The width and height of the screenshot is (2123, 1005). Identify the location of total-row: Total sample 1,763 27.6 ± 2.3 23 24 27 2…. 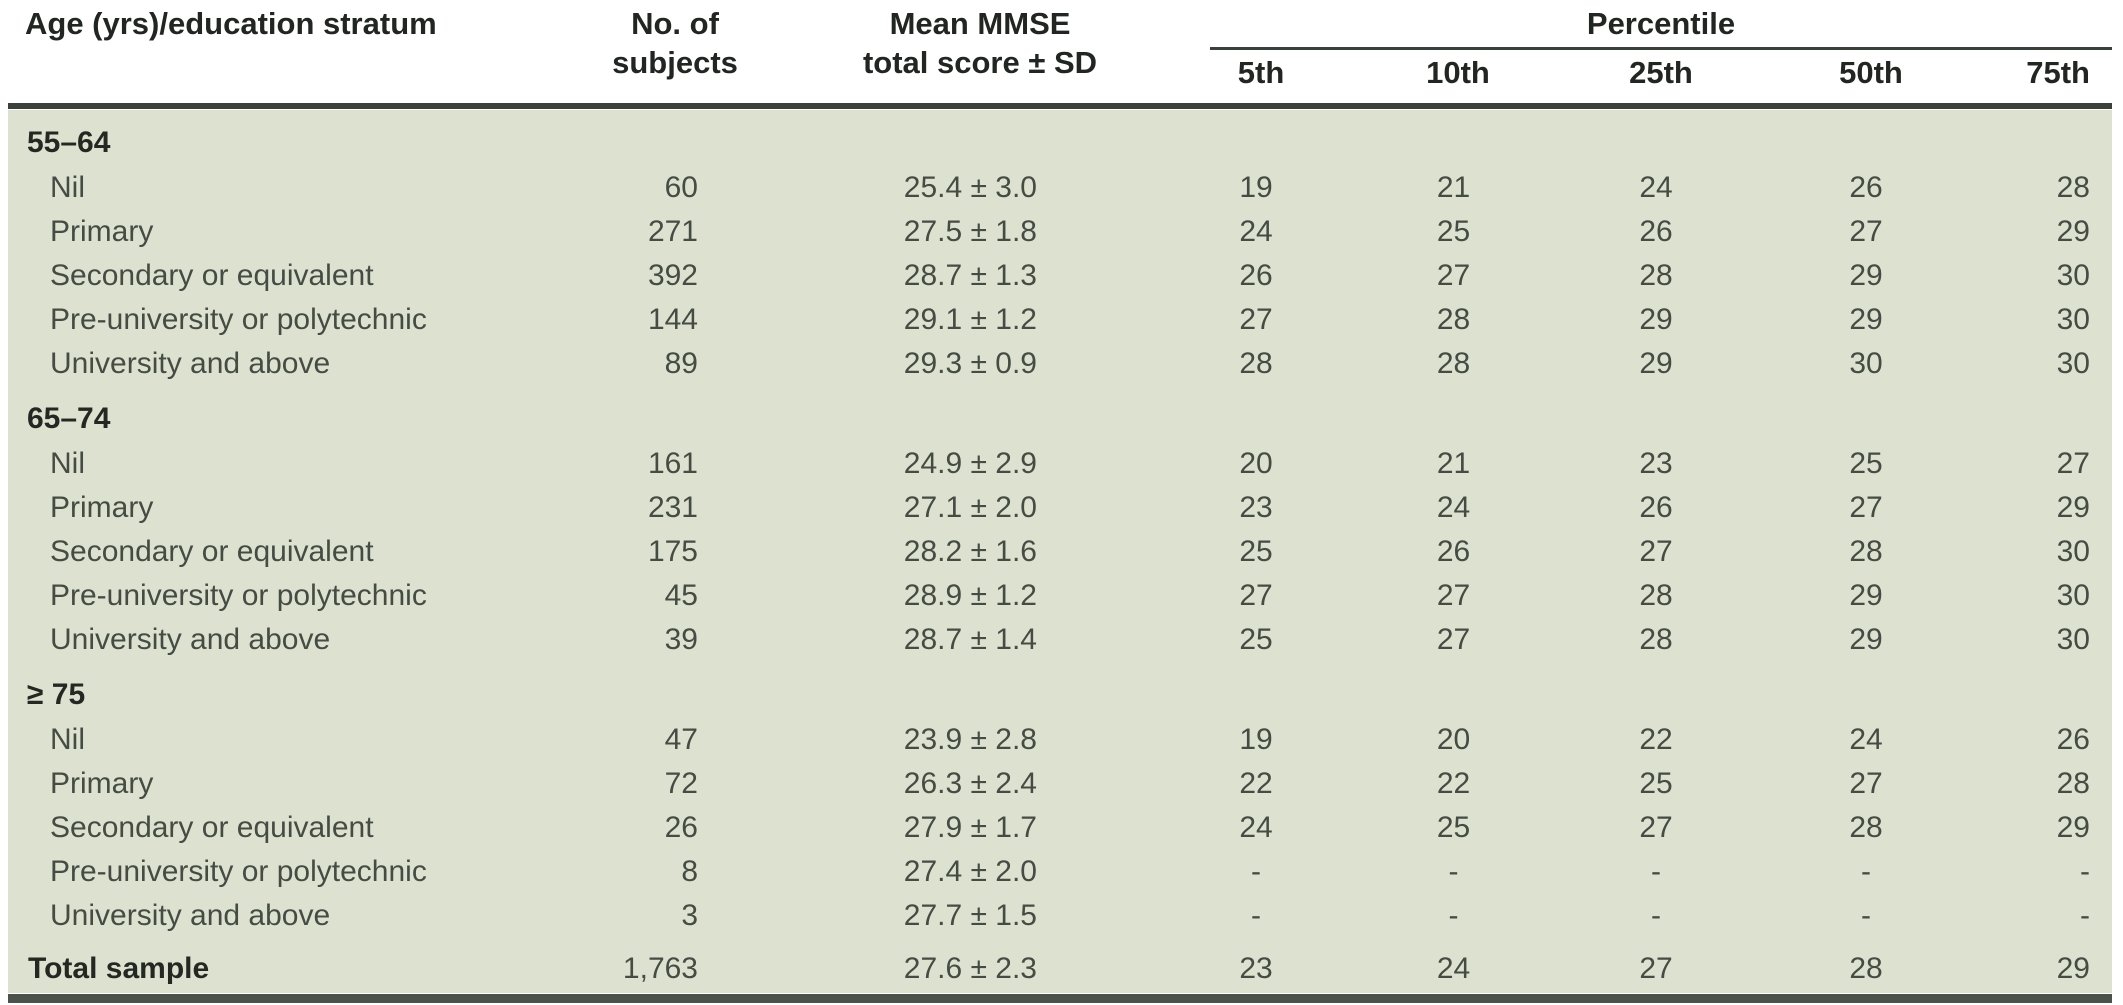
(1060, 965).